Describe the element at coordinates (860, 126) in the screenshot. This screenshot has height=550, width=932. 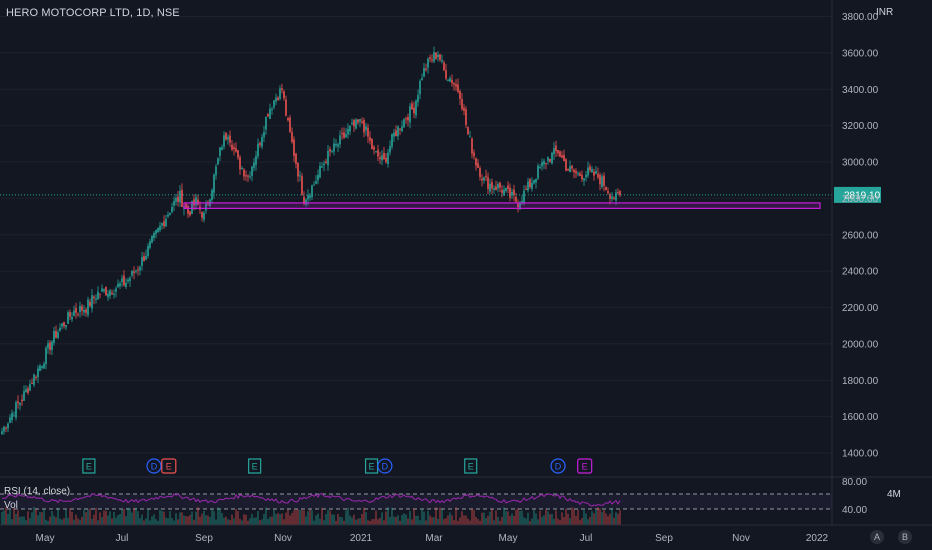
I see `price-tick-label: 3200.00` at that location.